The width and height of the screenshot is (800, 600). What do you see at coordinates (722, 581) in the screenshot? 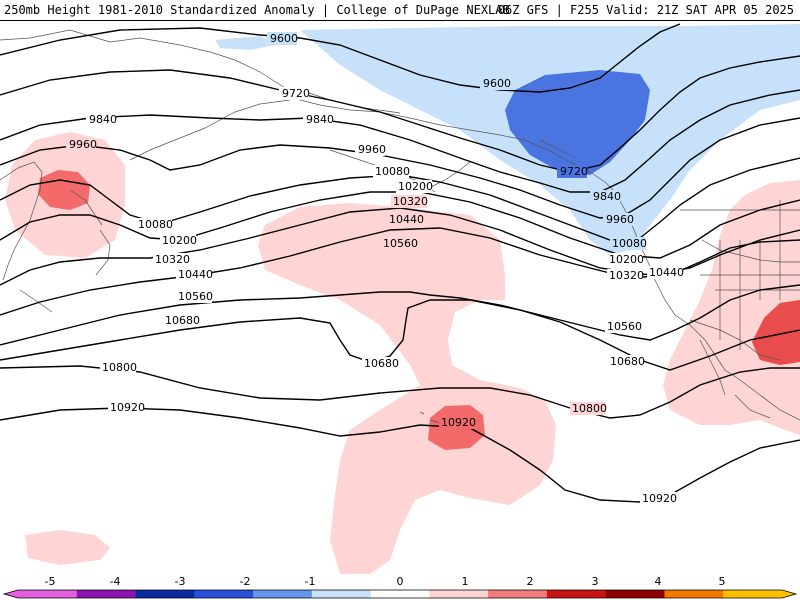
I see `colorbar-tick-label: 5` at bounding box center [722, 581].